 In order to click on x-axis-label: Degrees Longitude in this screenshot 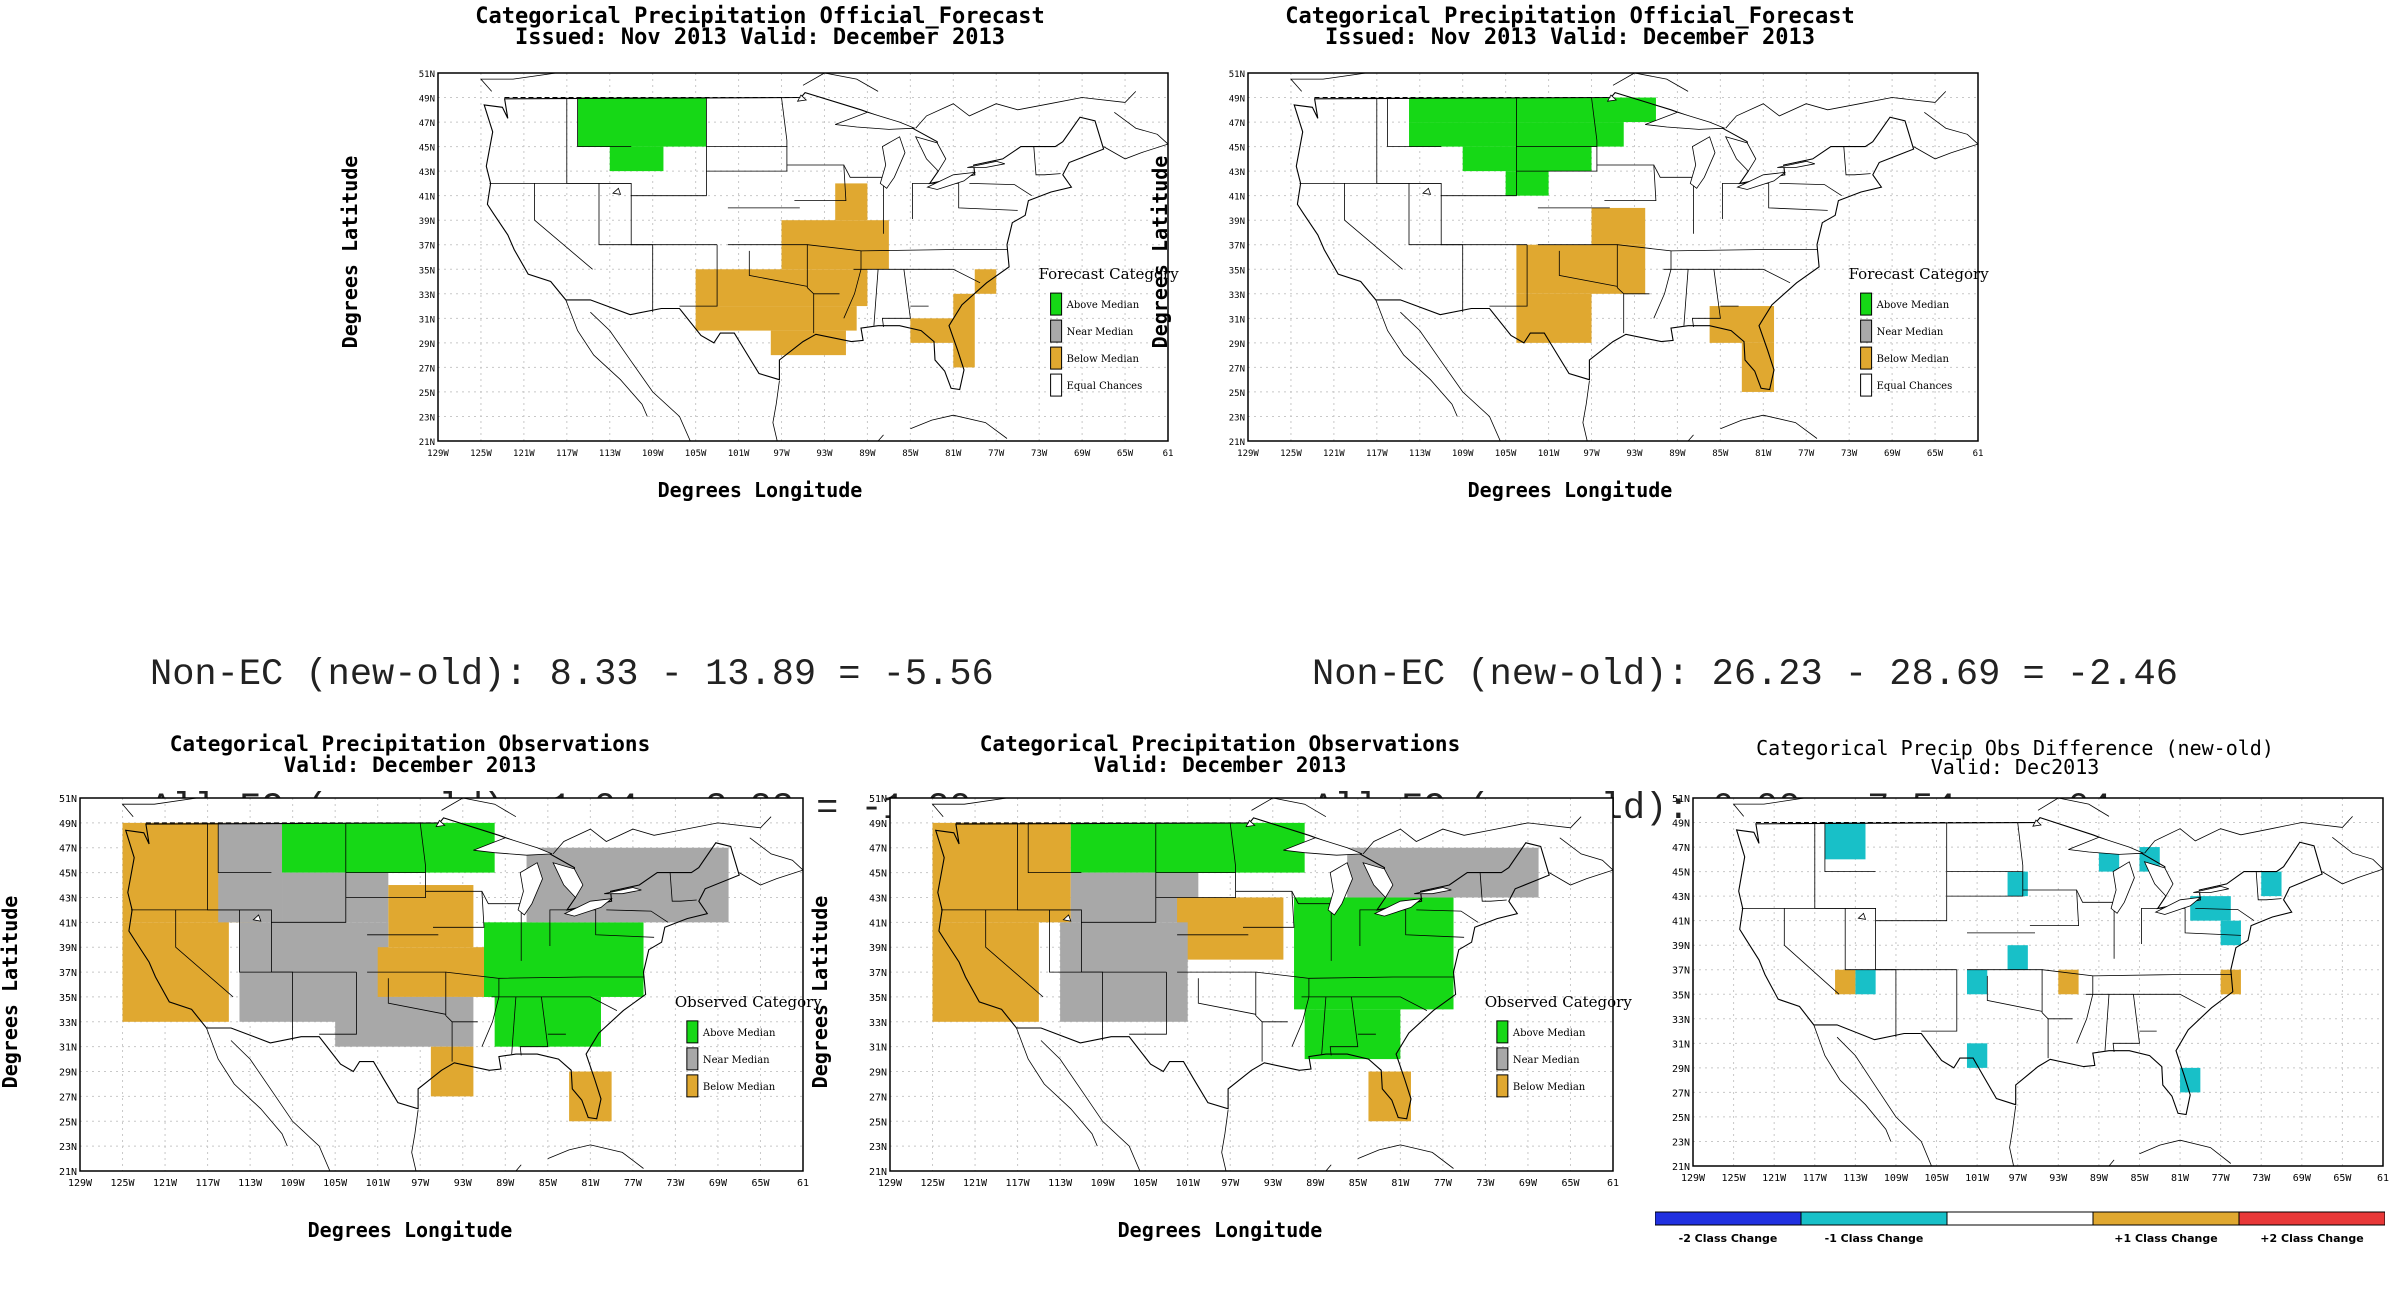, I will do `click(760, 490)`.